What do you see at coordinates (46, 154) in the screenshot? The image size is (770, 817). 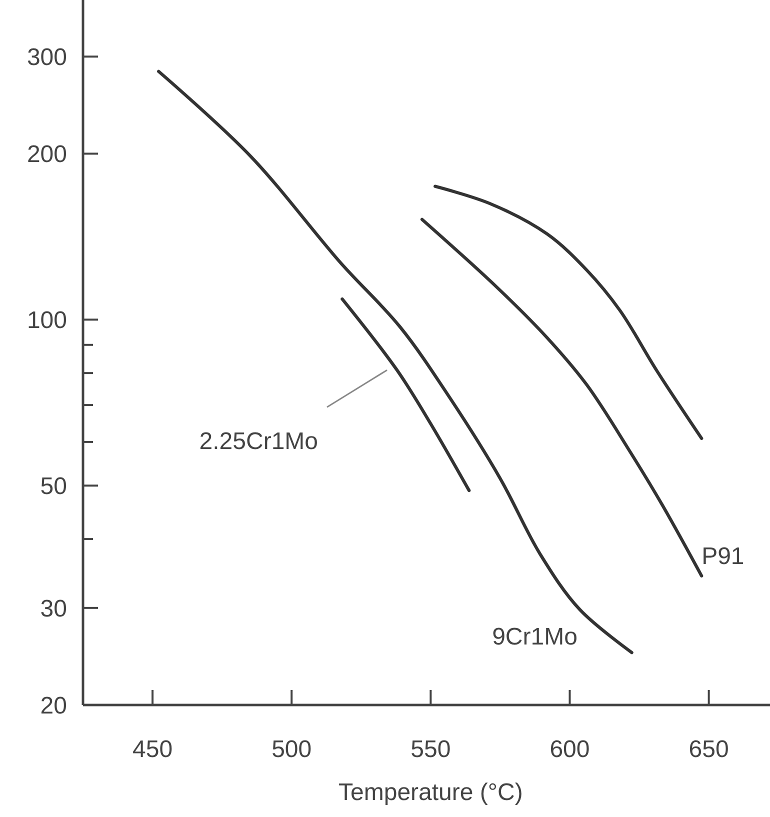 I see `y-tick-label: 200` at bounding box center [46, 154].